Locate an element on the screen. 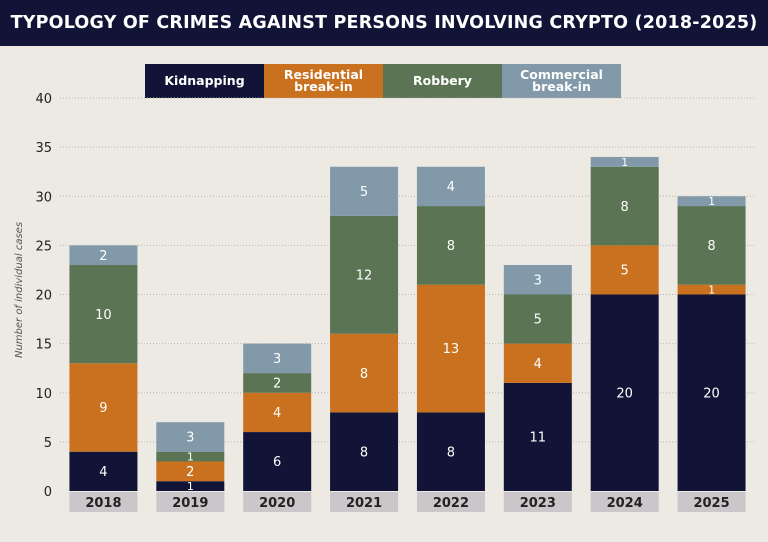  bar-2022-residential-break-in is located at coordinates (450, 348).